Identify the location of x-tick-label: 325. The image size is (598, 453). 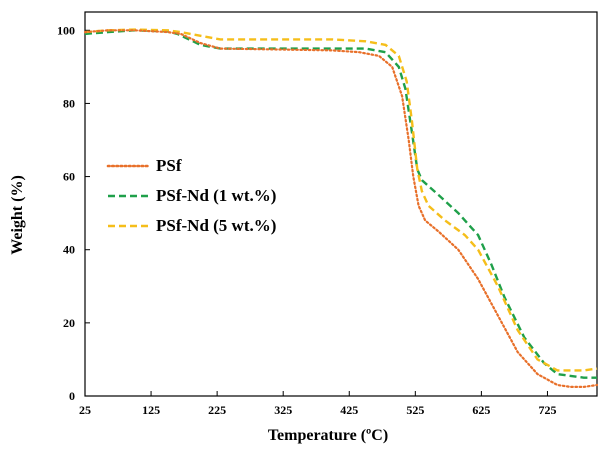
(283, 410).